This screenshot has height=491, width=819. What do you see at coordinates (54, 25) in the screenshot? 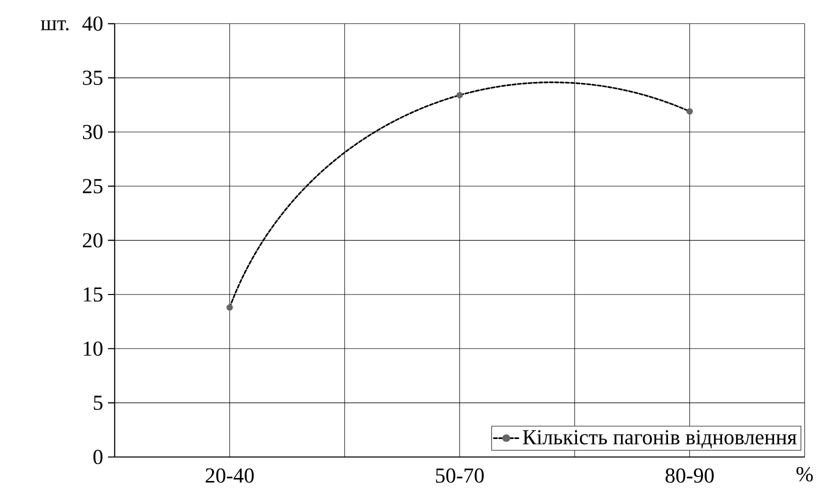
I see `y-axis-title: шт.` at bounding box center [54, 25].